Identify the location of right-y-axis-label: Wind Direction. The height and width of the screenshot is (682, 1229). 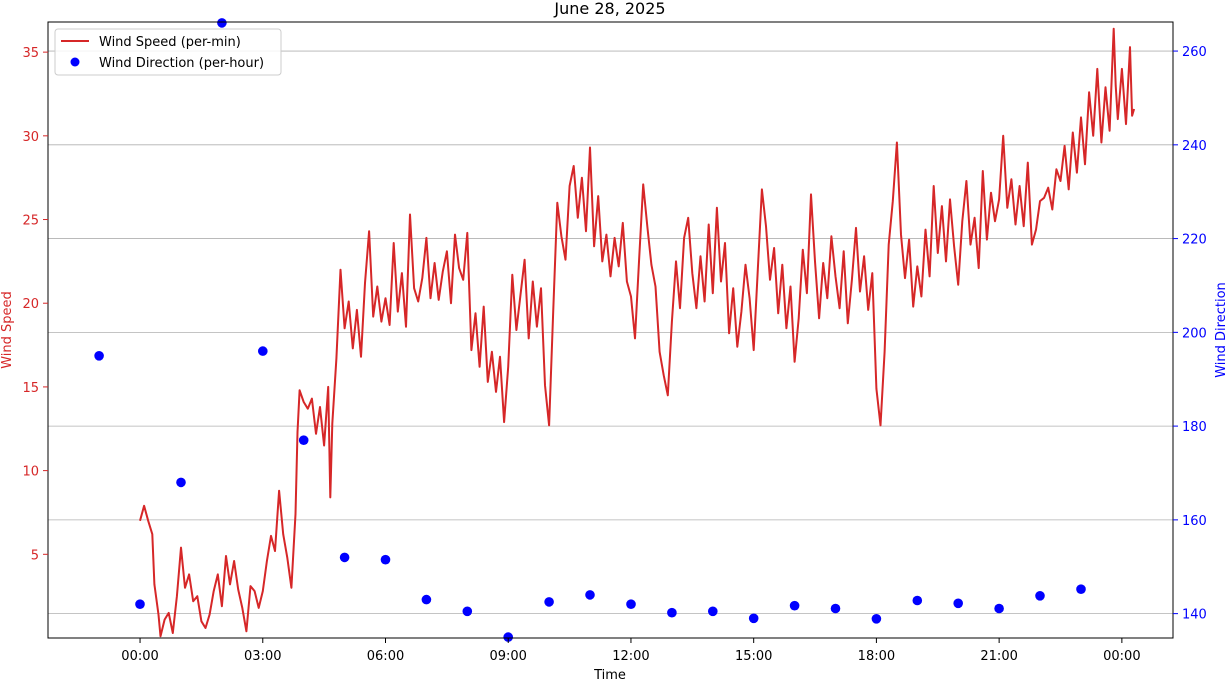
(1221, 330).